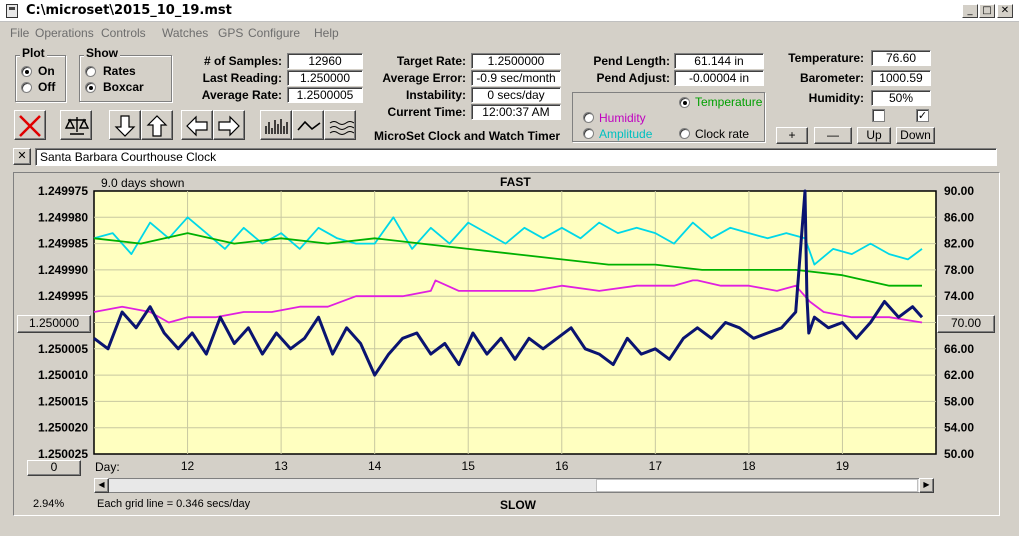 This screenshot has height=536, width=1019. What do you see at coordinates (26, 71) in the screenshot?
I see `plot-on-radio` at bounding box center [26, 71].